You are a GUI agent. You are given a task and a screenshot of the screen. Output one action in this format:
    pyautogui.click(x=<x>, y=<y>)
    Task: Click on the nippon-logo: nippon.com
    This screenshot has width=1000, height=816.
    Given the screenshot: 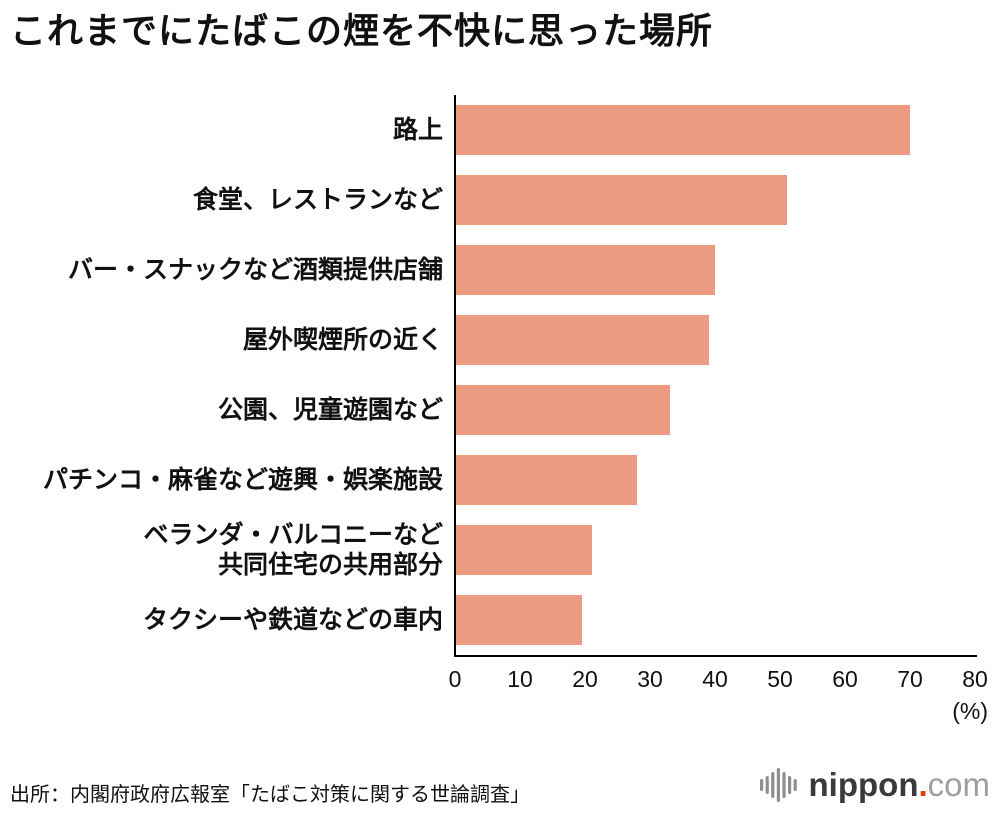 What is the action you would take?
    pyautogui.click(x=874, y=785)
    